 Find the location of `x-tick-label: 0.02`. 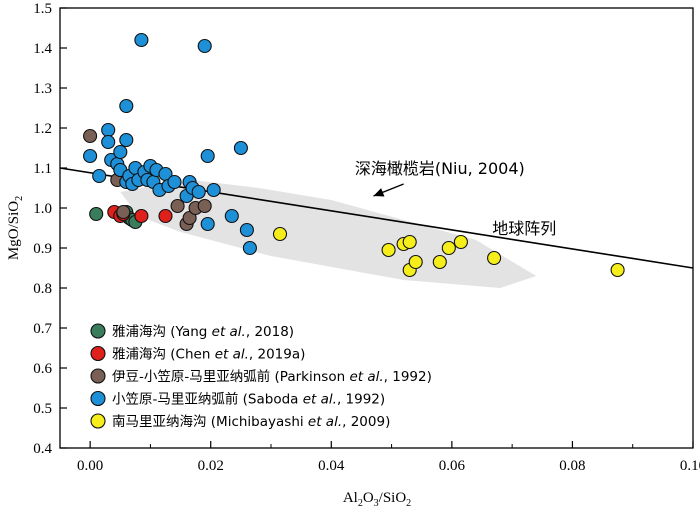

x-tick-label: 0.02 is located at coordinates (211, 466).